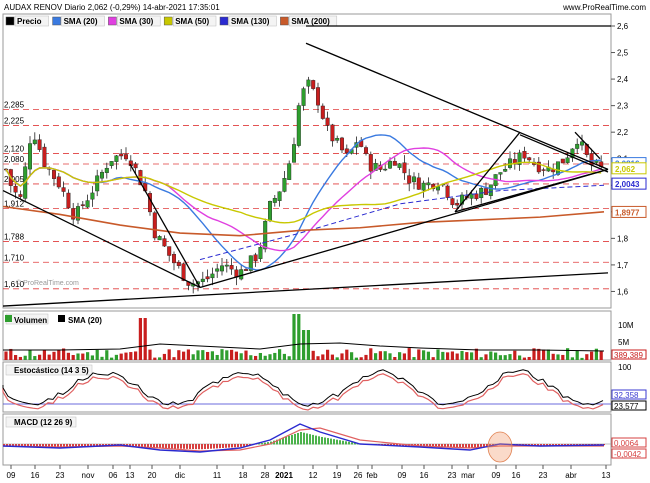 The height and width of the screenshot is (483, 650). I want to click on price-badge-label: 1,8977, so click(627, 212).